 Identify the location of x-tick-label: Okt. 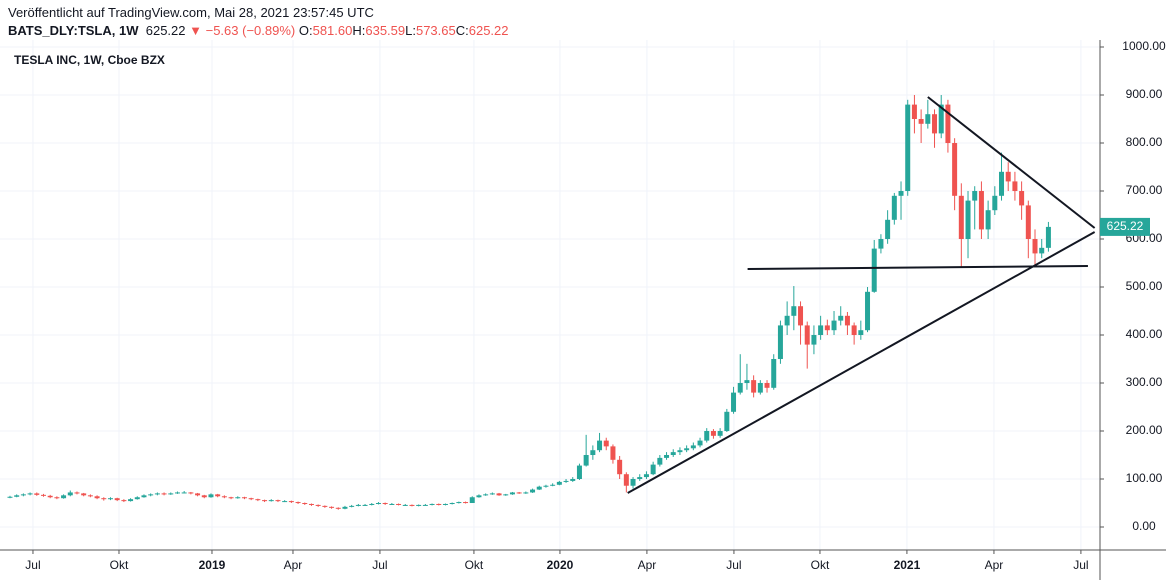
(820, 565).